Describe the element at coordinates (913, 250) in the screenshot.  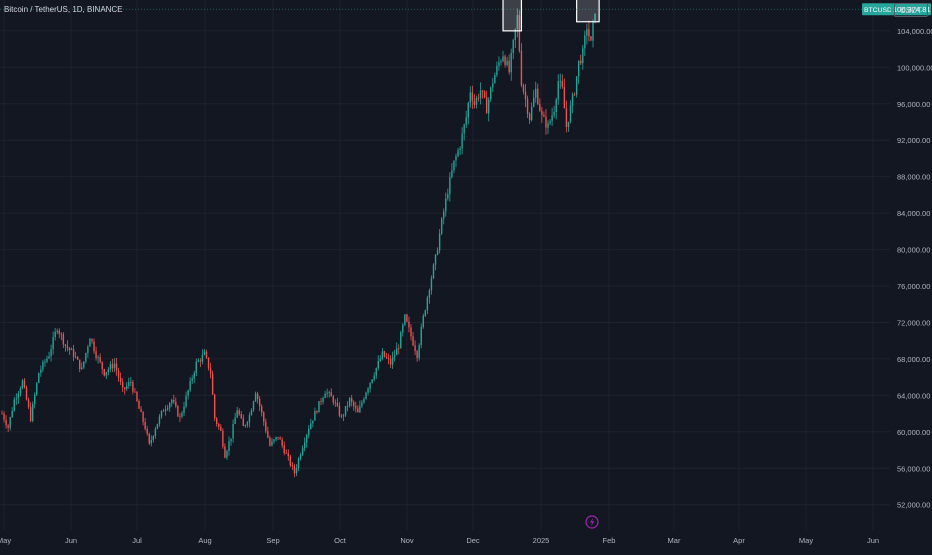
I see `price-tick-label: 80,000.00` at that location.